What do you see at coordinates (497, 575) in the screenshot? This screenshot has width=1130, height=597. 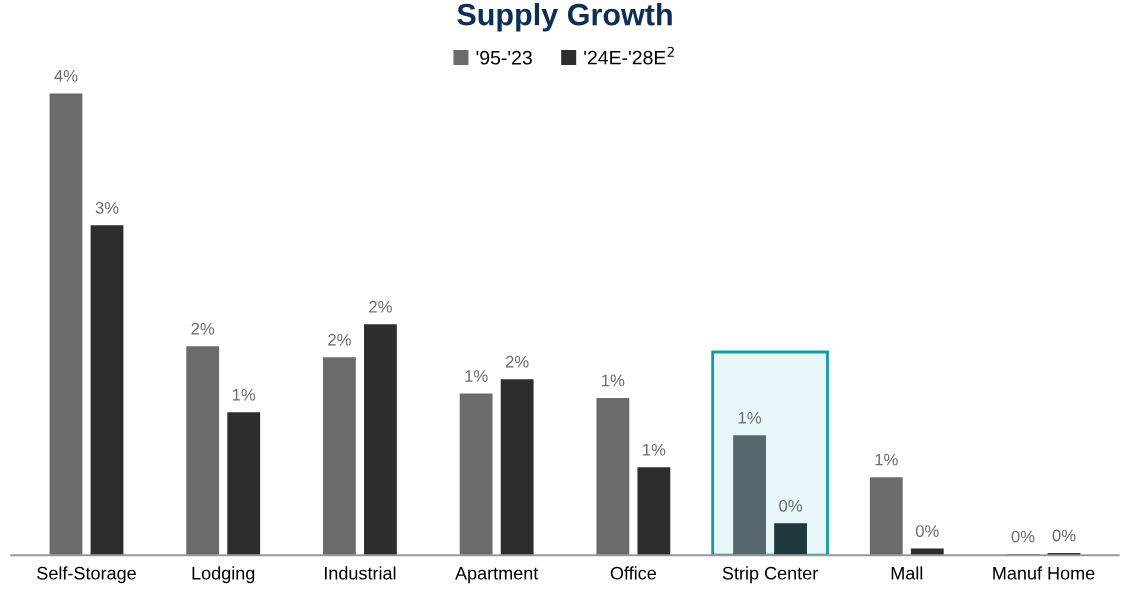 I see `x-tick-label: Apartment` at bounding box center [497, 575].